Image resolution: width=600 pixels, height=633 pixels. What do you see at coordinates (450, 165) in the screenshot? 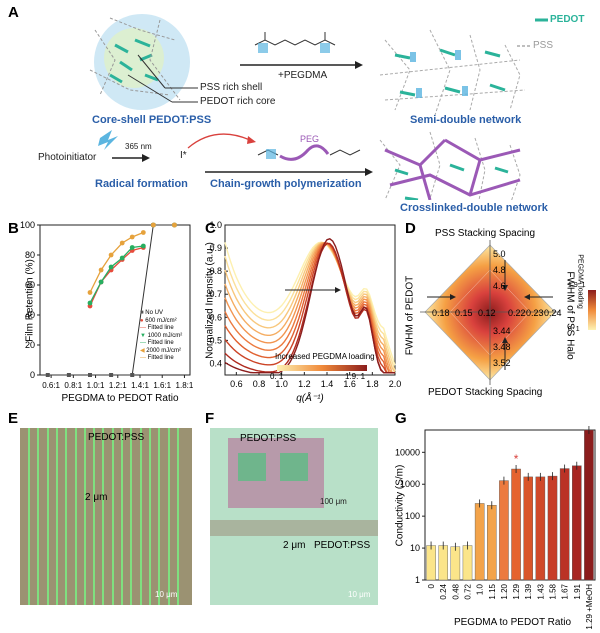
I see `crosslinked-double-network` at bounding box center [450, 165].